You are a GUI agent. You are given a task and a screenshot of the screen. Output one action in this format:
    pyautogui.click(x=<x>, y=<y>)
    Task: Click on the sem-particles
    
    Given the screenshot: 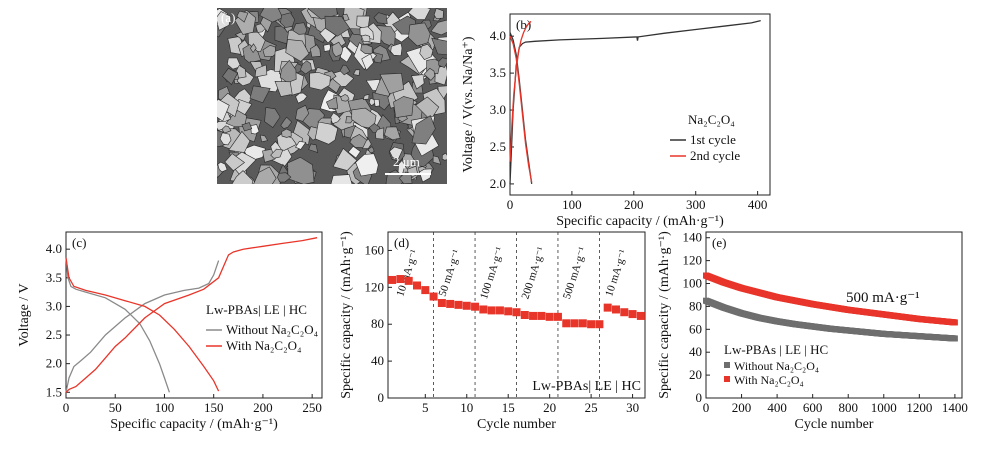 What is the action you would take?
    pyautogui.click(x=332, y=96)
    